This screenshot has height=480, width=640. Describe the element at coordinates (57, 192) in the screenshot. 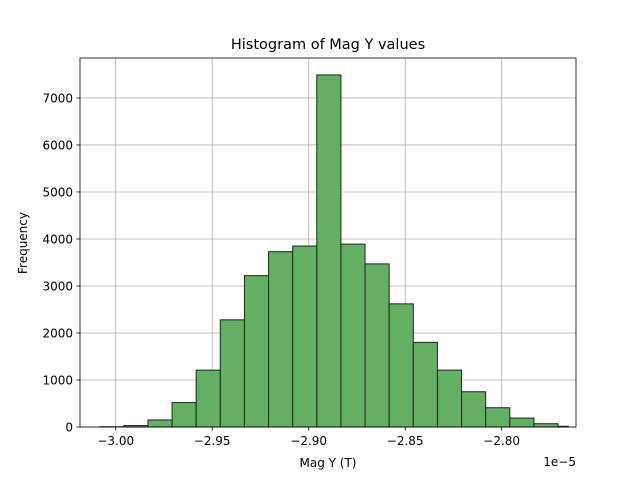

I see `y-tick-label-5: 5000` at that location.